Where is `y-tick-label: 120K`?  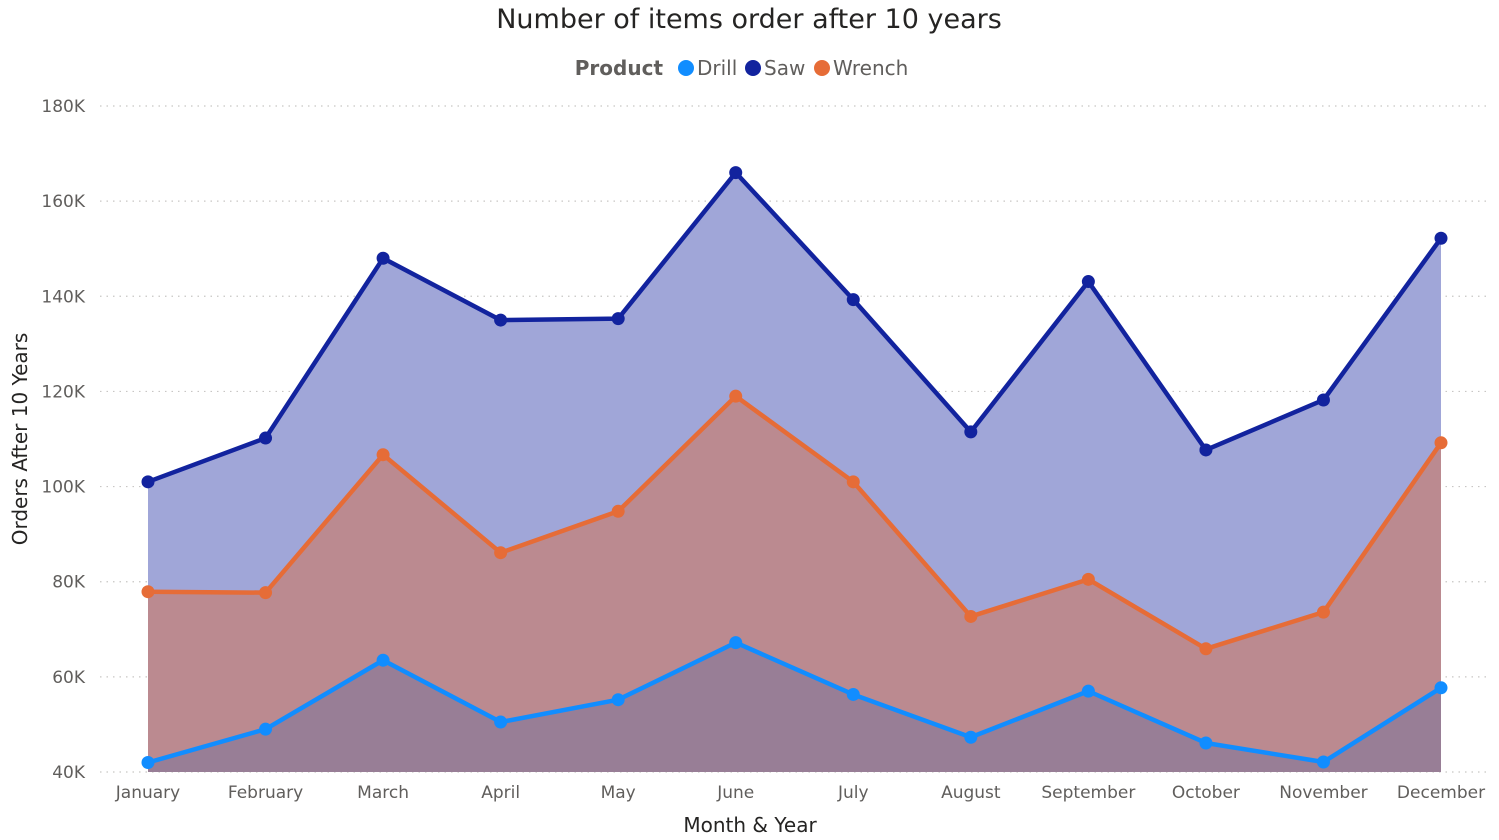 y-tick-label: 120K is located at coordinates (63, 392).